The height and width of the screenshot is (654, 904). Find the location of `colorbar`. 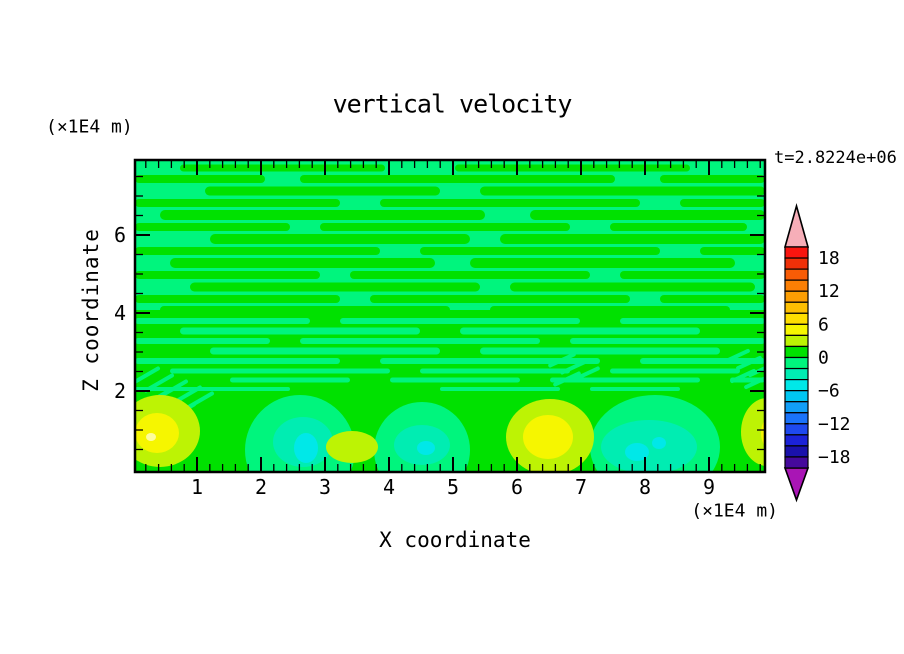

colorbar is located at coordinates (796, 353).